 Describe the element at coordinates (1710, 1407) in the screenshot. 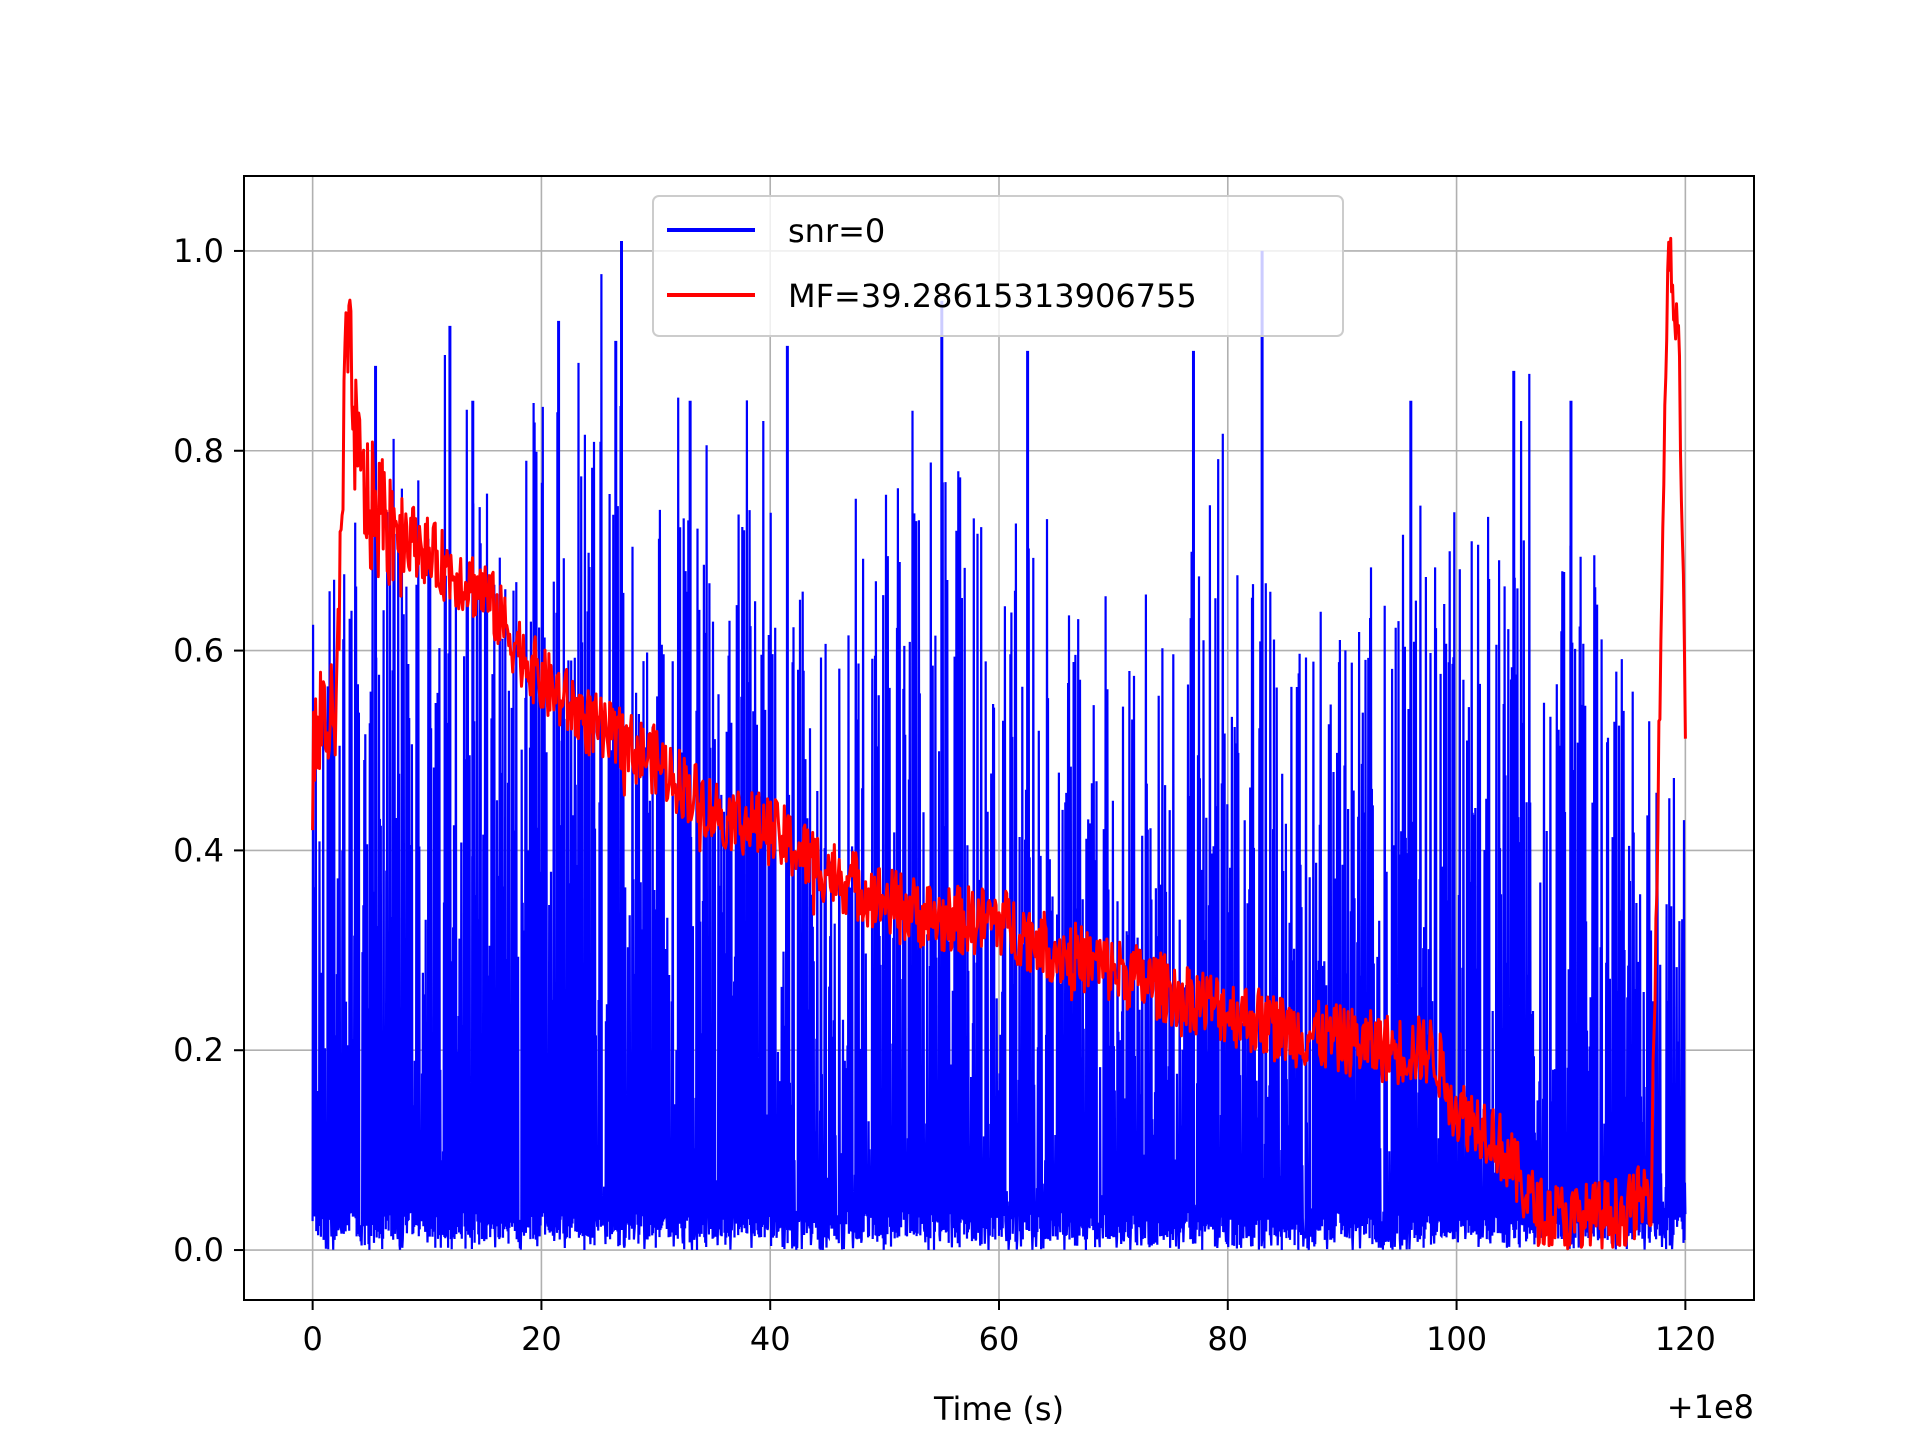

I see `x-axis-offset-label: +1e8` at that location.